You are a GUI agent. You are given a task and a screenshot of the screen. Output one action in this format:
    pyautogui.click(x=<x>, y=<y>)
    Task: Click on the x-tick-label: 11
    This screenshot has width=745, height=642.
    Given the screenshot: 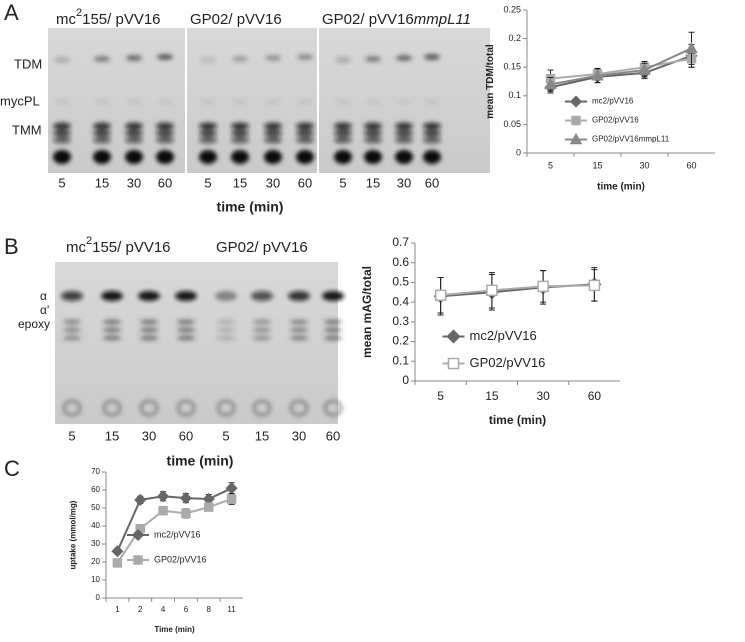 What is the action you would take?
    pyautogui.click(x=231, y=609)
    